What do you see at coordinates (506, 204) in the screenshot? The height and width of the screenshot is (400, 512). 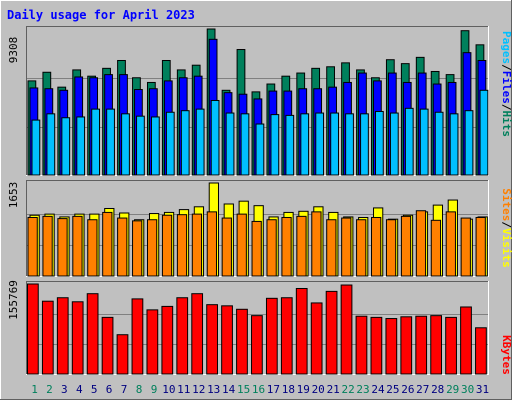 I see `legend-sites: Sites` at bounding box center [506, 204].